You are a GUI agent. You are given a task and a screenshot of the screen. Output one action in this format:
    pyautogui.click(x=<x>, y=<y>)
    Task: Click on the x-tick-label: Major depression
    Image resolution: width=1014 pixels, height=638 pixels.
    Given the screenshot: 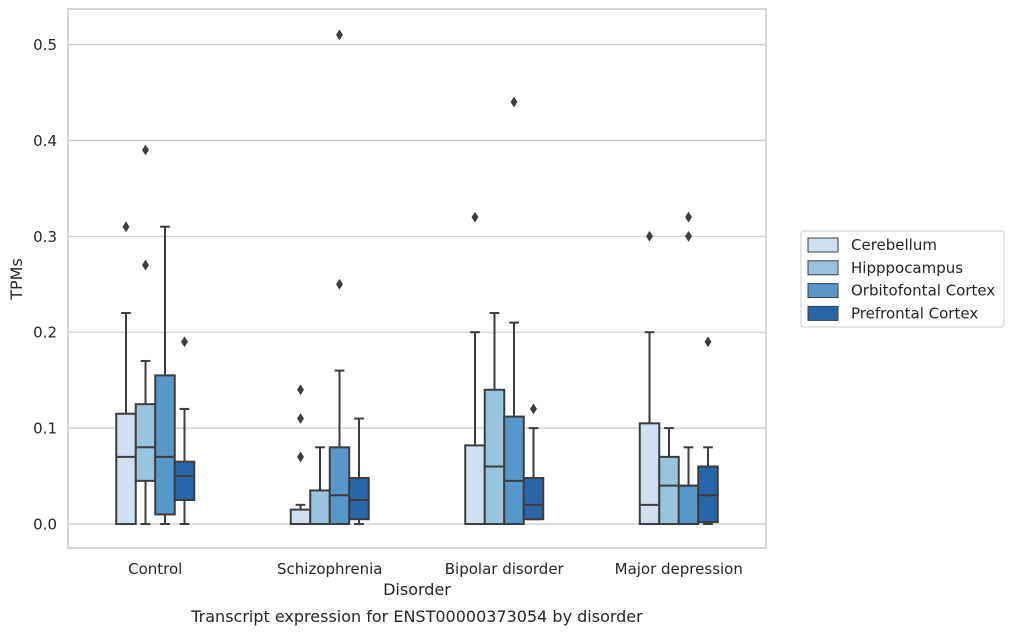 What is the action you would take?
    pyautogui.click(x=679, y=569)
    